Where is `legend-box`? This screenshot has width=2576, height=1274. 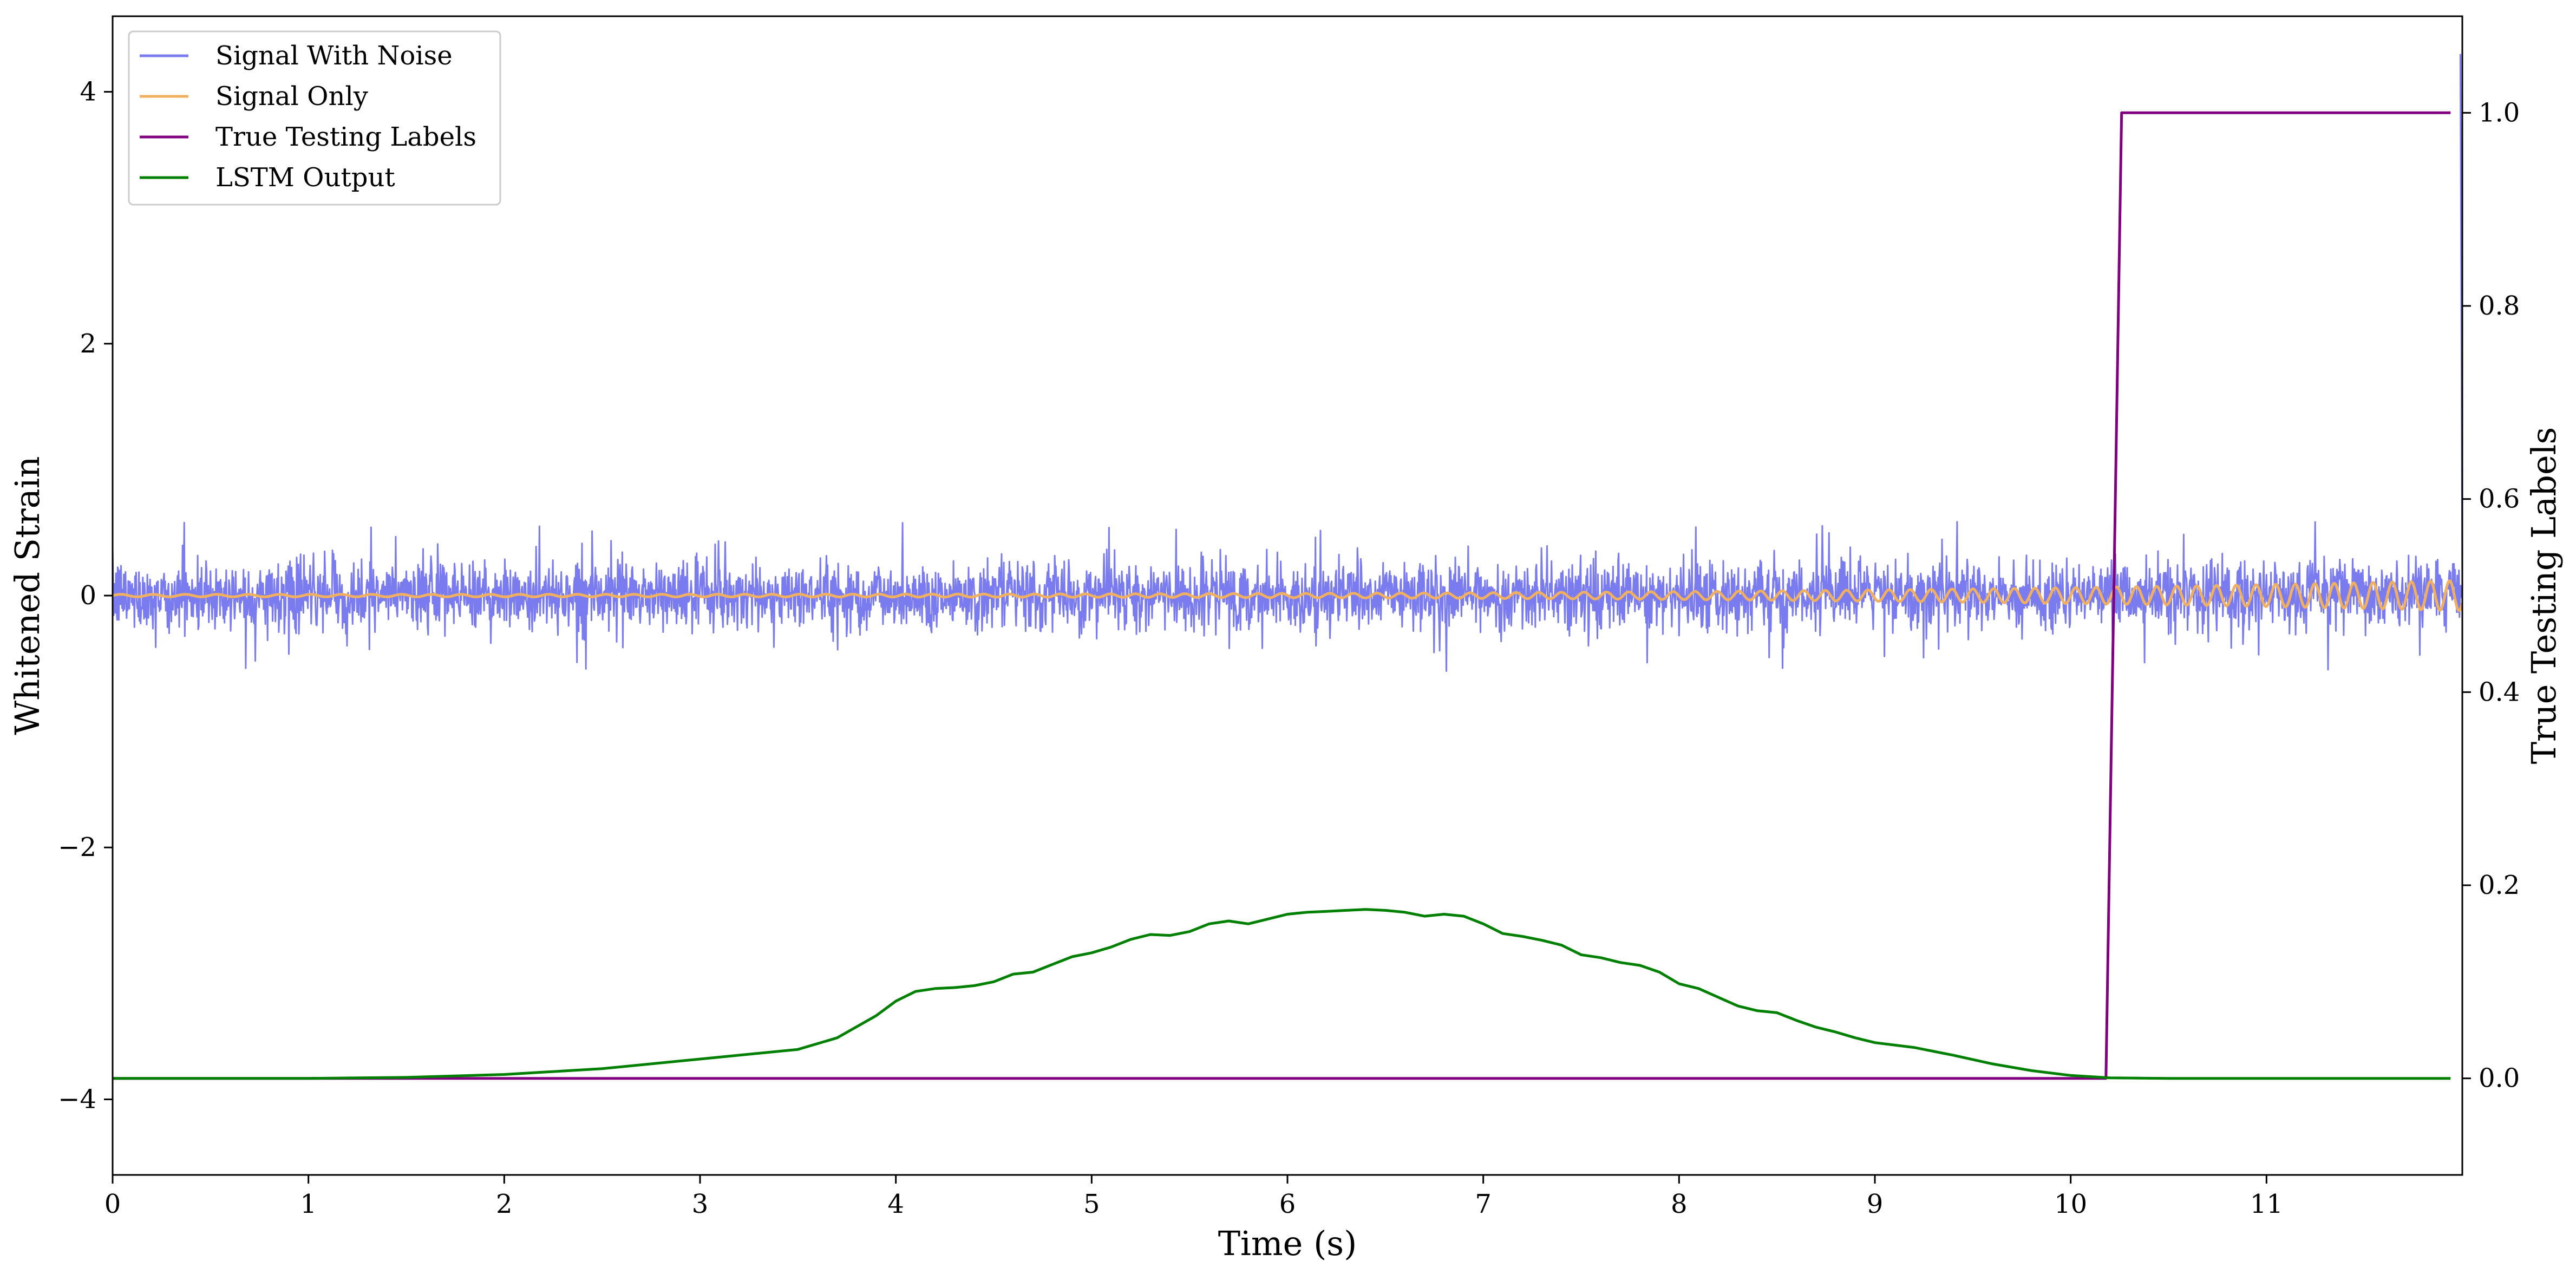 legend-box is located at coordinates (315, 118).